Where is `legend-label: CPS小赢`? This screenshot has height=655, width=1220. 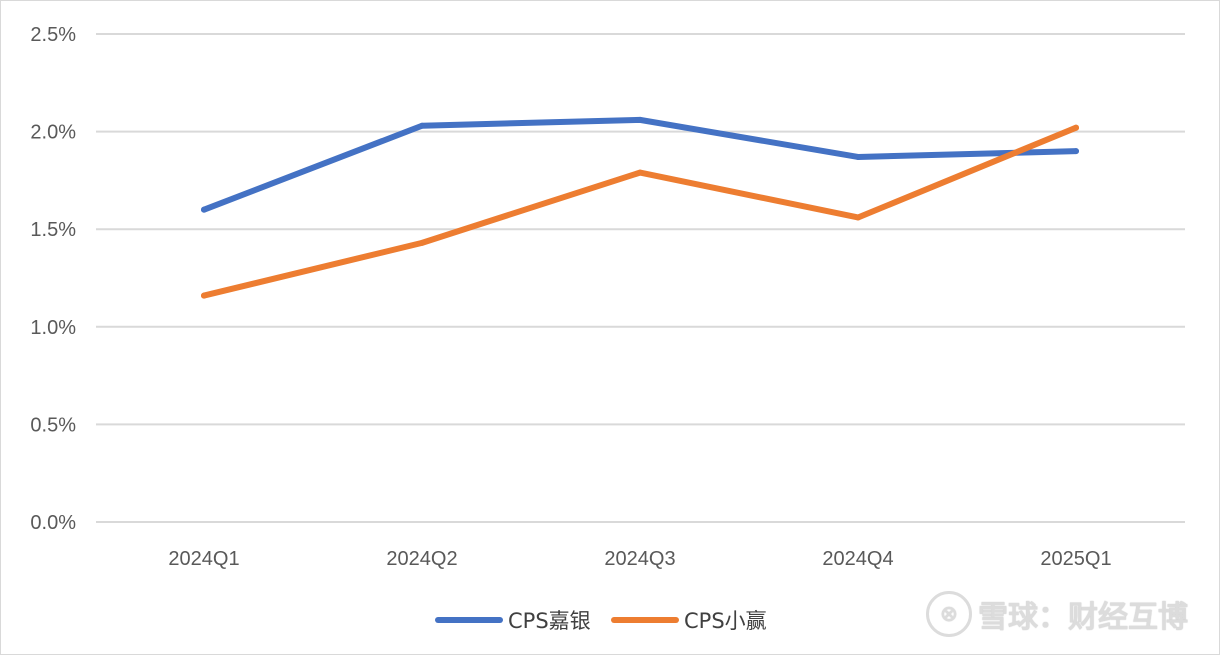
legend-label: CPS小赢 is located at coordinates (725, 621).